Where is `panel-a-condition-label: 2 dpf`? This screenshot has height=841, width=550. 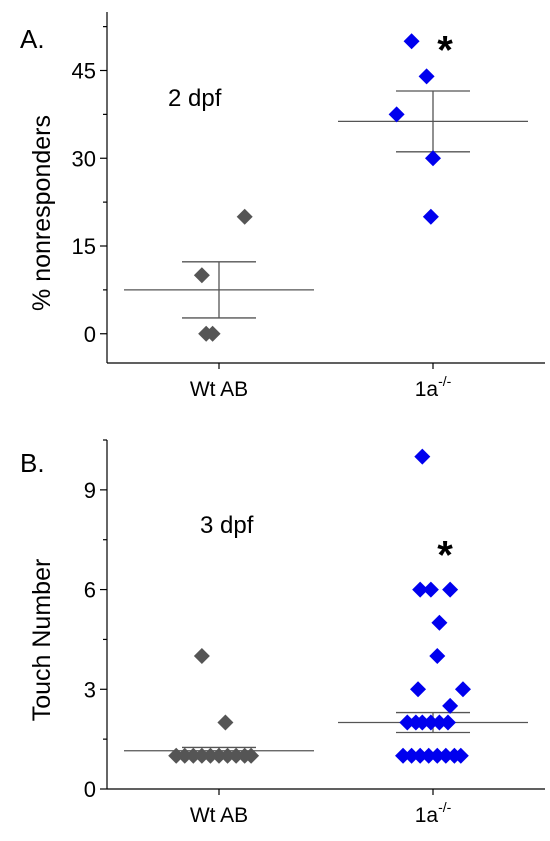 panel-a-condition-label: 2 dpf is located at coordinates (195, 98).